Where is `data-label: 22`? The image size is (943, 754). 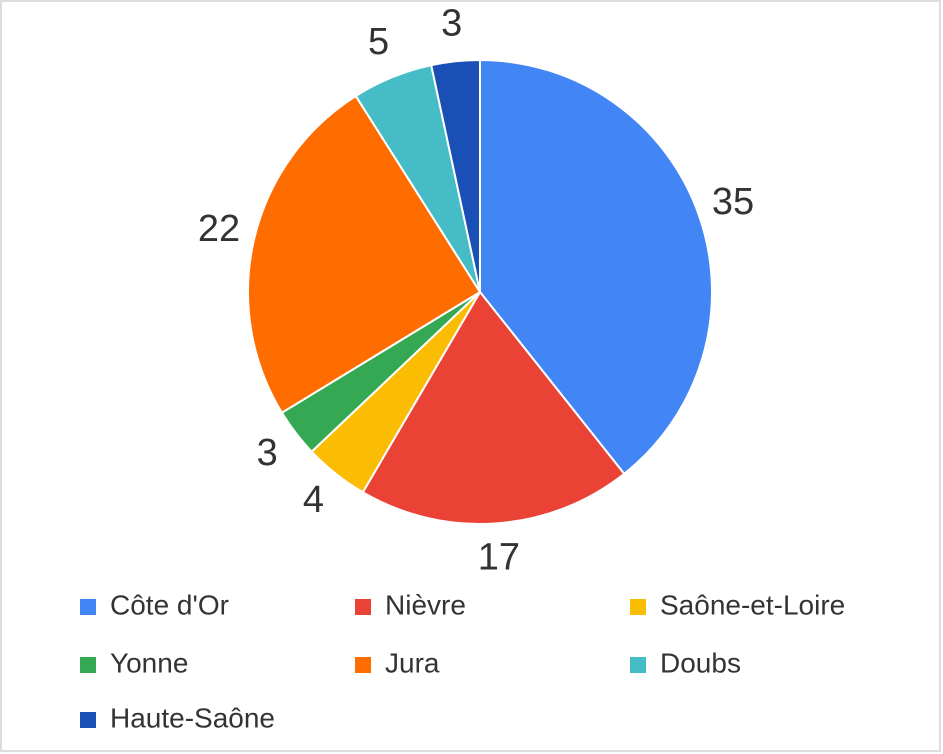
data-label: 22 is located at coordinates (219, 229).